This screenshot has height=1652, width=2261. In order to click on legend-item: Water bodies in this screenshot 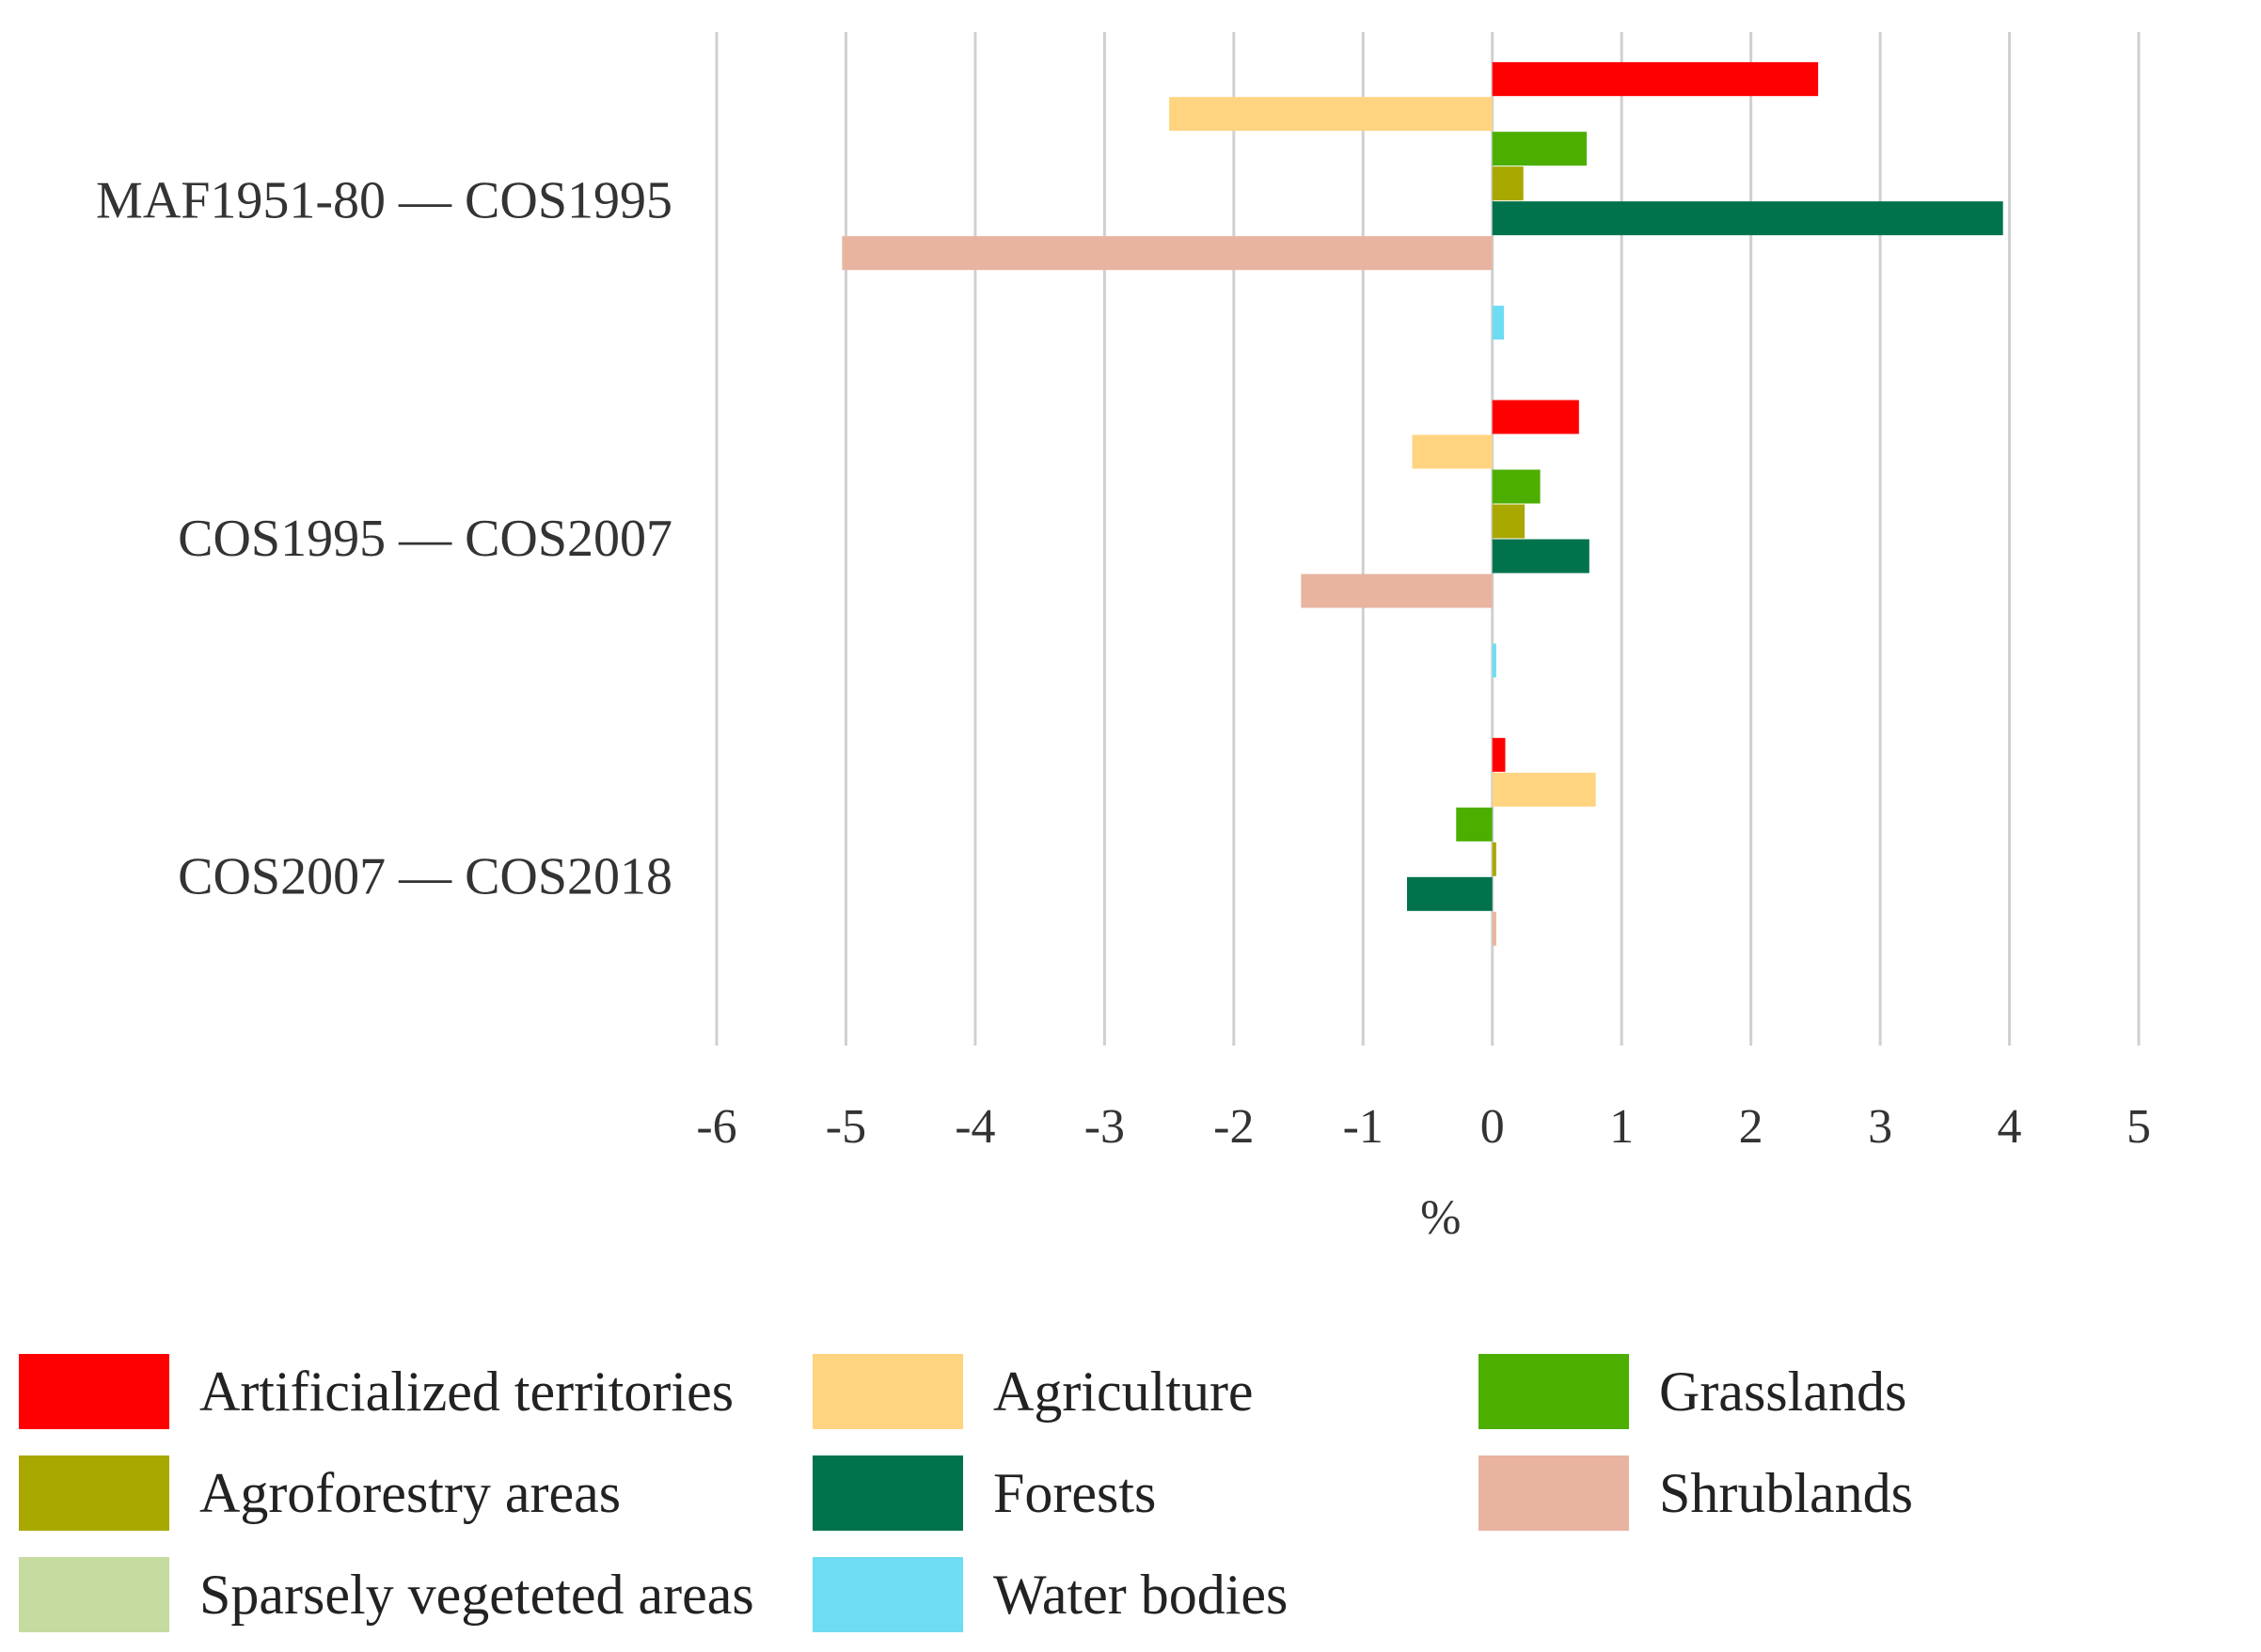, I will do `click(1051, 1594)`.